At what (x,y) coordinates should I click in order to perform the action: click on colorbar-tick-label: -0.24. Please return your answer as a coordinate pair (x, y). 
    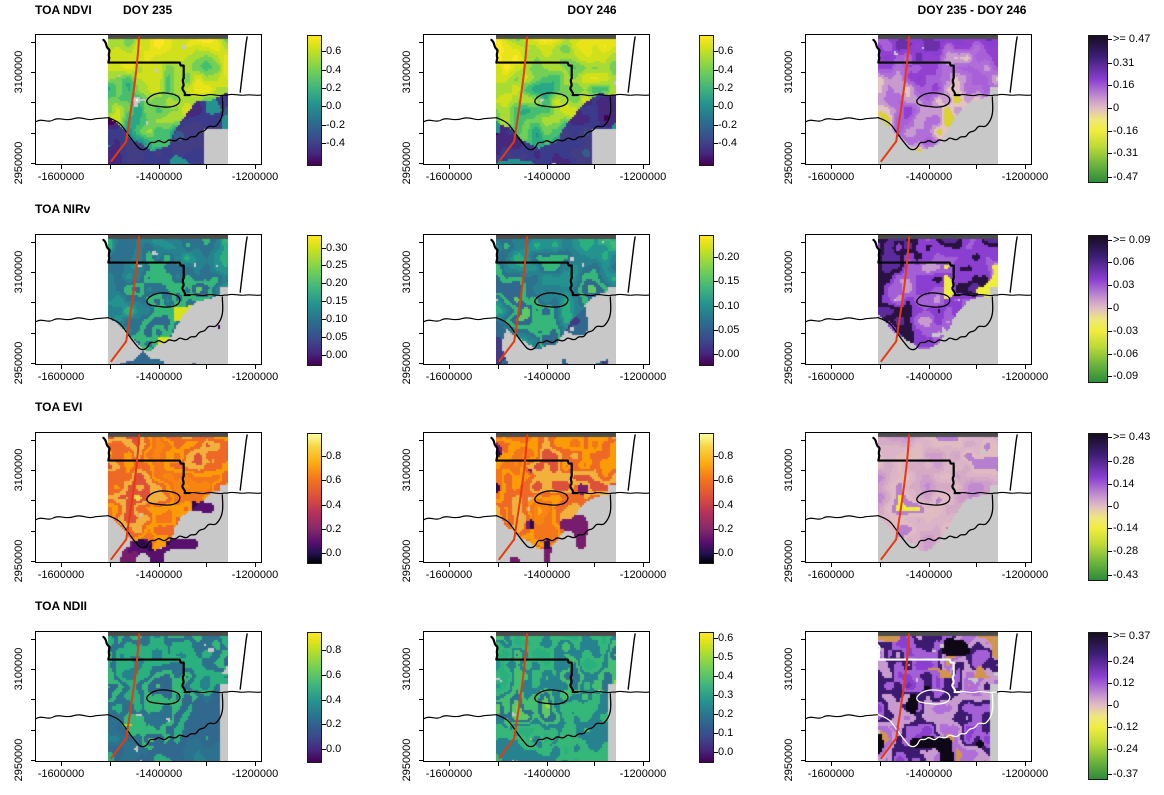
    Looking at the image, I should click on (1126, 749).